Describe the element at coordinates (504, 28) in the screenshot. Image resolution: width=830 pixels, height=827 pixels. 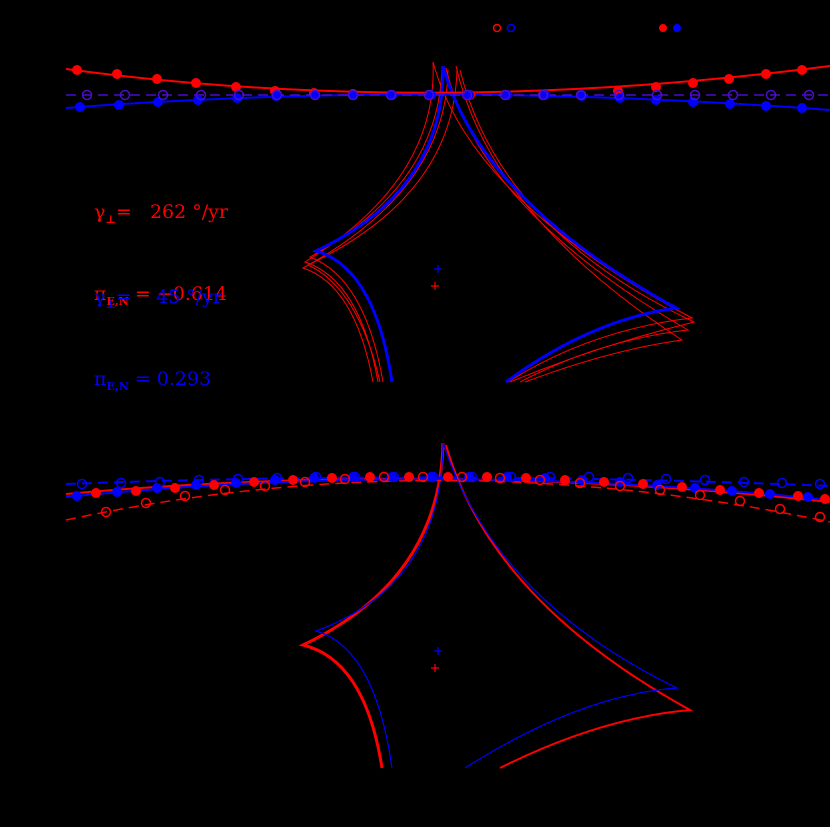
I see `legend-open-markers` at that location.